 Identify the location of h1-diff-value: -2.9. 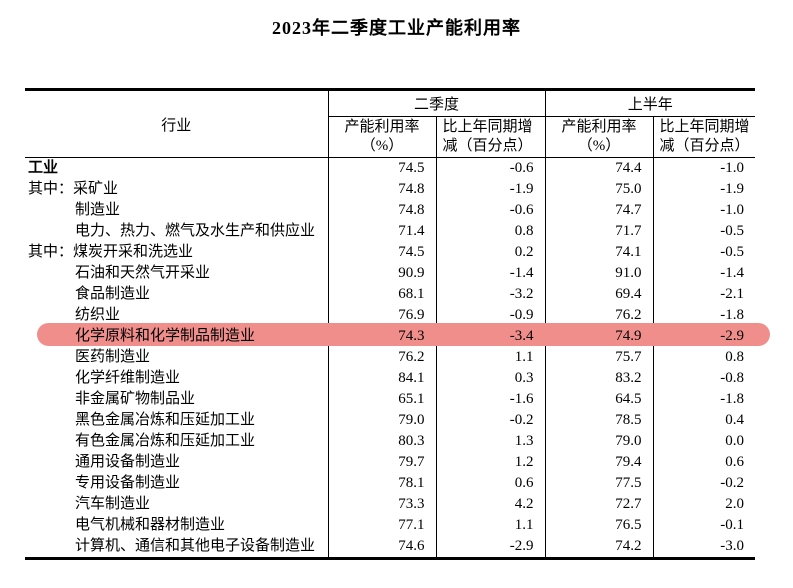
(732, 336).